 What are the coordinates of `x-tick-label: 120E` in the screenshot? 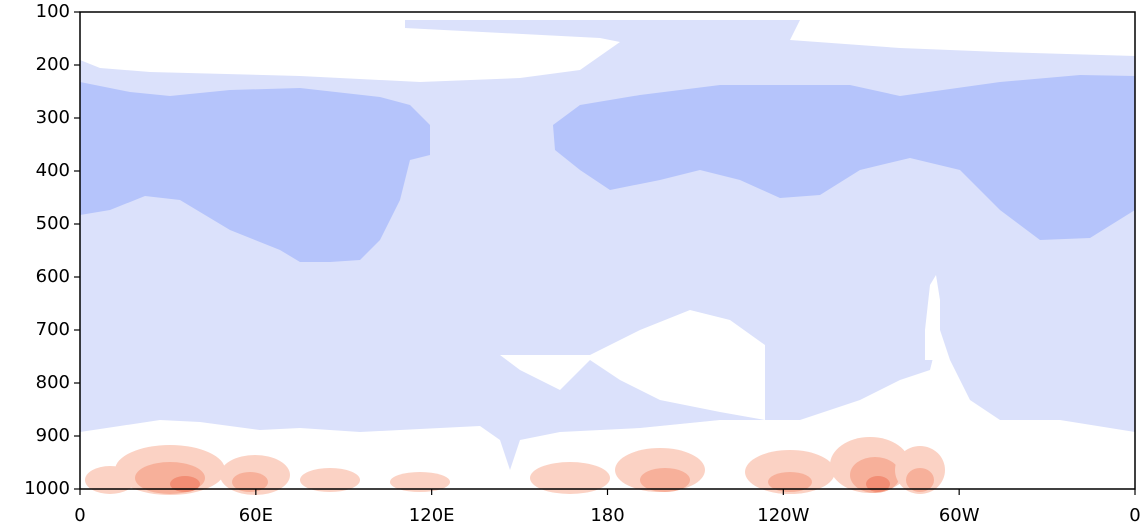 It's located at (432, 515).